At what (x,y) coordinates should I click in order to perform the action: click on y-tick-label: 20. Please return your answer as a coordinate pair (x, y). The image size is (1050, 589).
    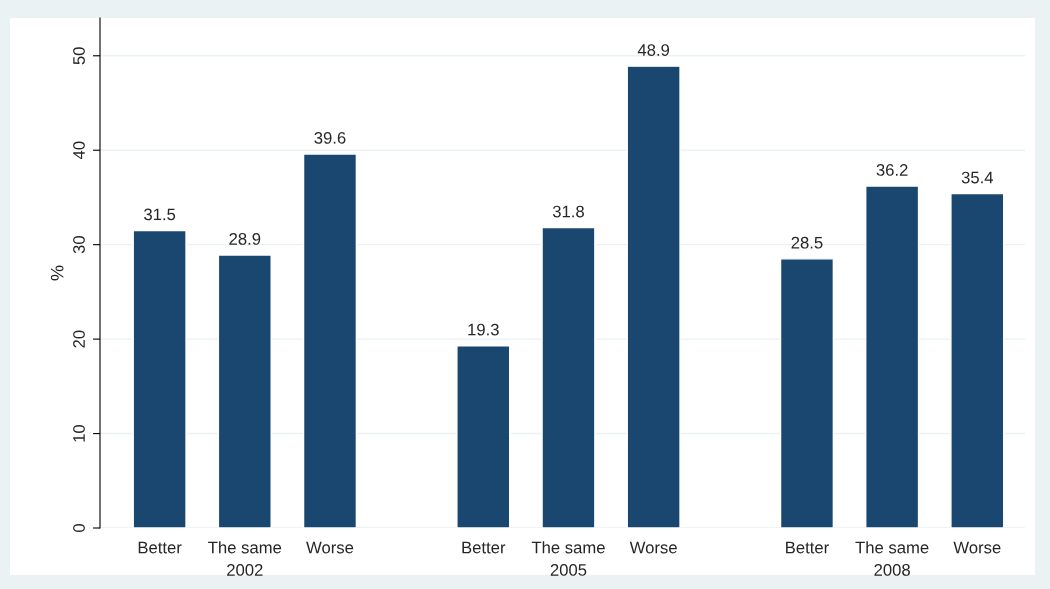
    Looking at the image, I should click on (79, 339).